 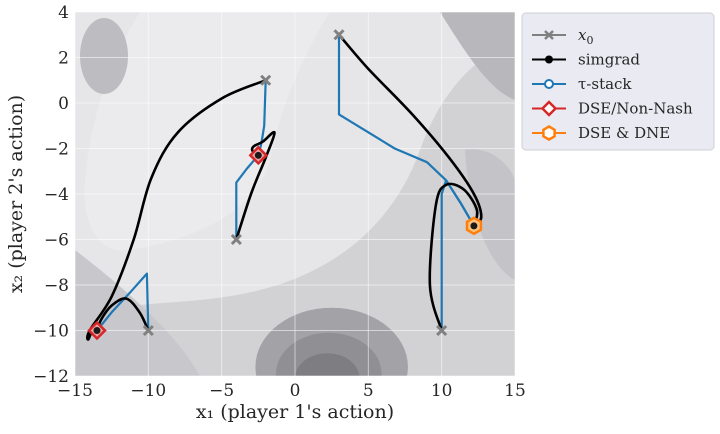 What do you see at coordinates (295, 412) in the screenshot?
I see `x-axis-label: x₁ (player 1's action)` at bounding box center [295, 412].